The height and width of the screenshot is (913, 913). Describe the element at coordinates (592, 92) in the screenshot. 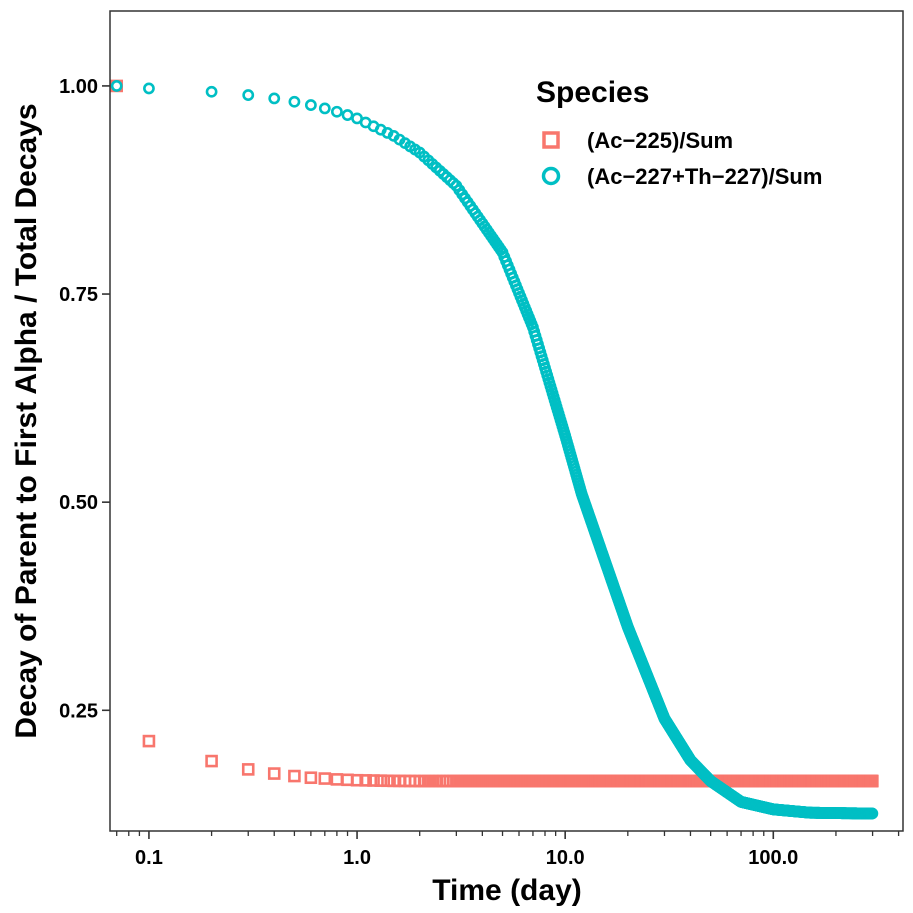

I see `legend-title: Species` at that location.